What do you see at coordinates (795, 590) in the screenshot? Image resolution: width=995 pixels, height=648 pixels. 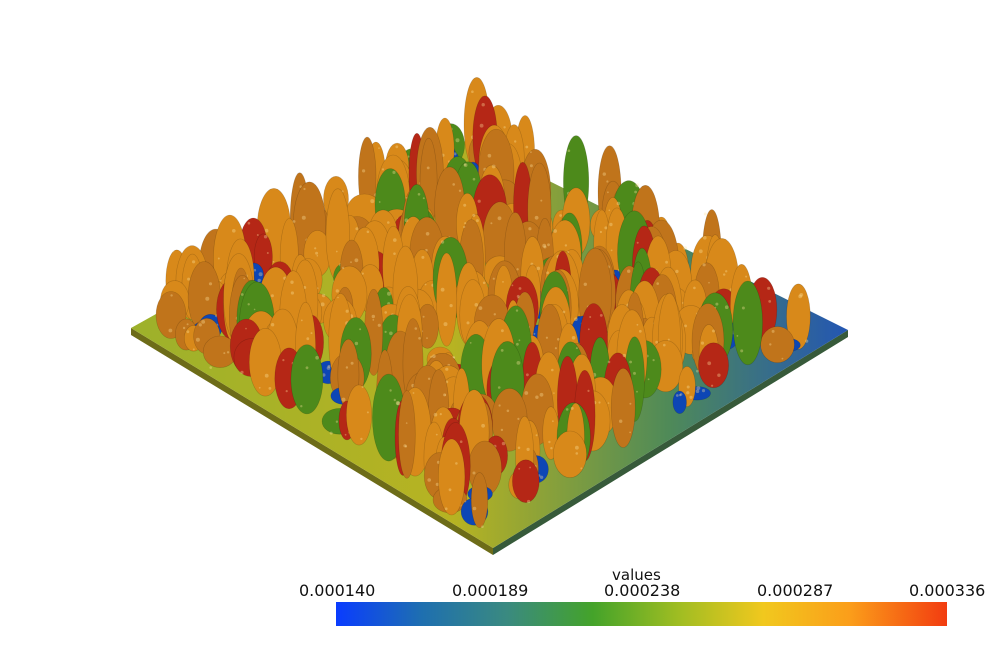 I see `legend-tick-4: 0.000287` at bounding box center [795, 590].